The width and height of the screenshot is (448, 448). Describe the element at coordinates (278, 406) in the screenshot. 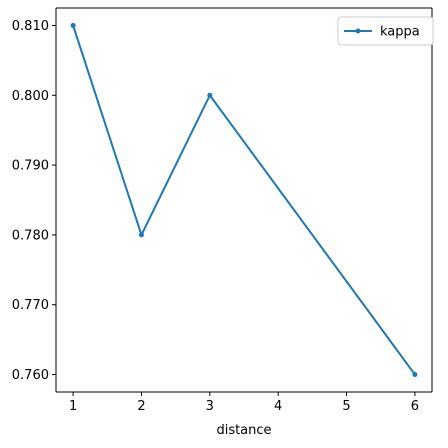

I see `x-tick-label: 4` at that location.